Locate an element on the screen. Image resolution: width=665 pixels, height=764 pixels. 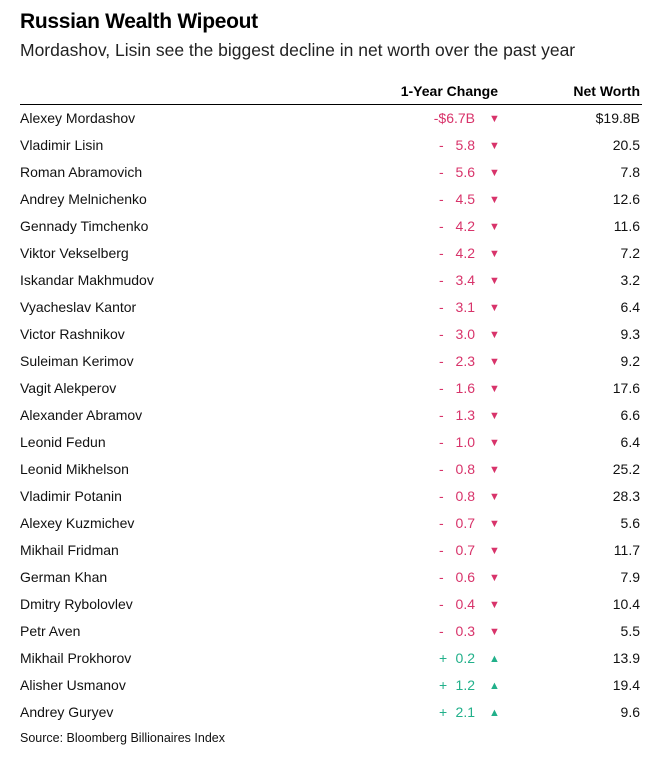
row-name: Viktor Vekselberg is located at coordinates (74, 253).